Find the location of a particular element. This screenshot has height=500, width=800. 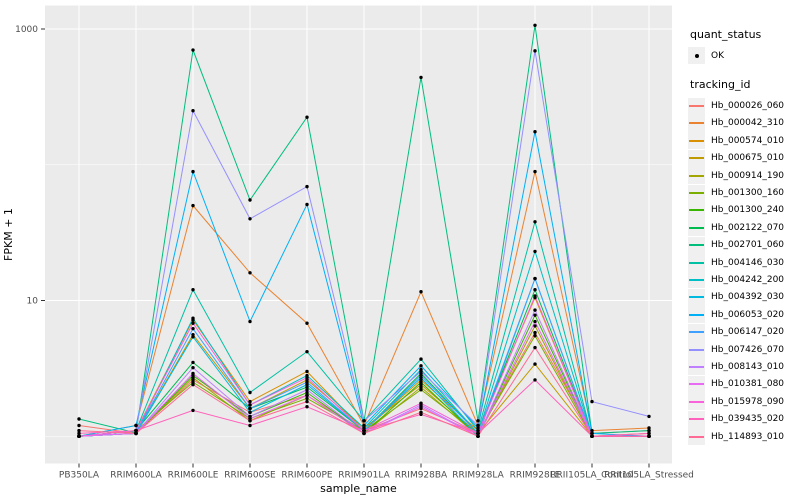

legend-item-Hb_000914_190: Hb_000914_190 is located at coordinates (744, 176).